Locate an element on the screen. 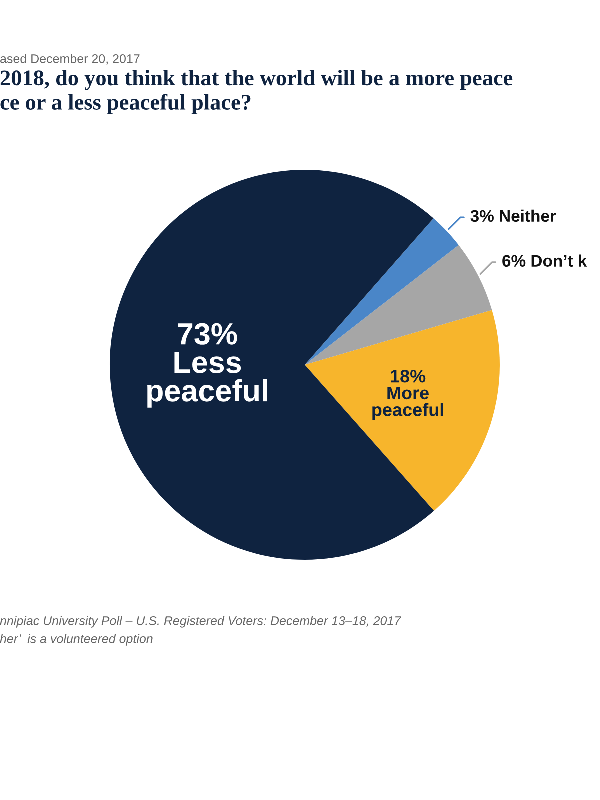  slice-label: Less peaceful is located at coordinates (208, 380).